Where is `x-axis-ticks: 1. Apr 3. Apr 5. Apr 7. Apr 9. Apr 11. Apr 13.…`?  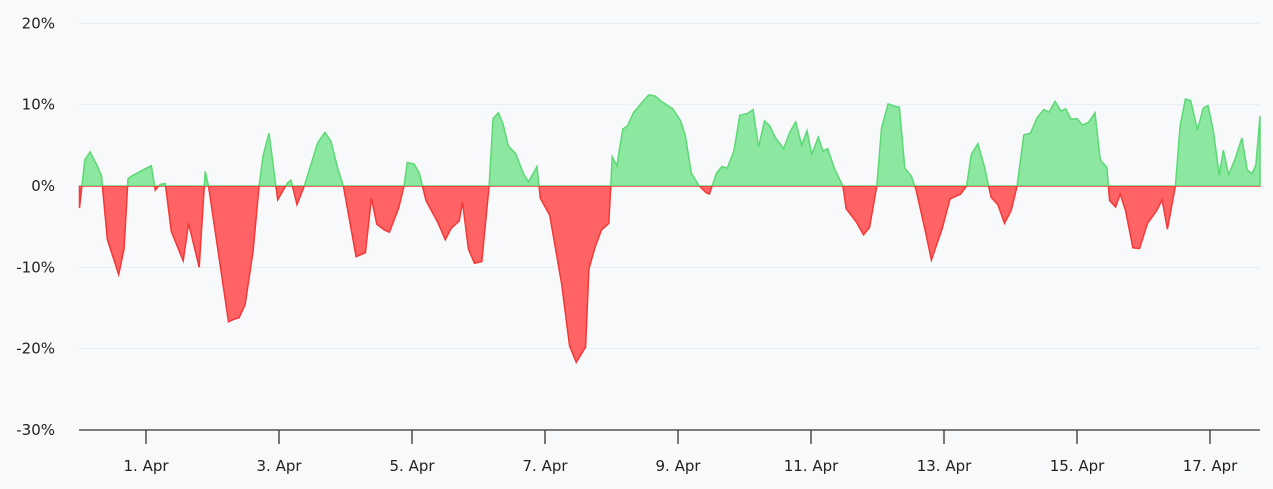
x-axis-ticks: 1. Apr 3. Apr 5. Apr 7. Apr 9. Apr 11. Apr 13.… is located at coordinates (680, 452).